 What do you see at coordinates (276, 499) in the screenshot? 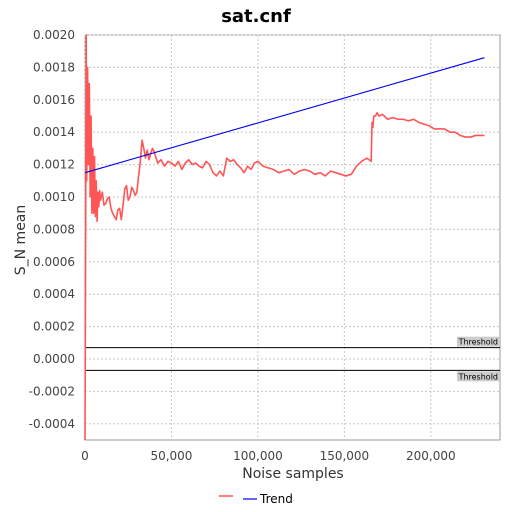
I see `legend-label-trend: Trend` at bounding box center [276, 499].